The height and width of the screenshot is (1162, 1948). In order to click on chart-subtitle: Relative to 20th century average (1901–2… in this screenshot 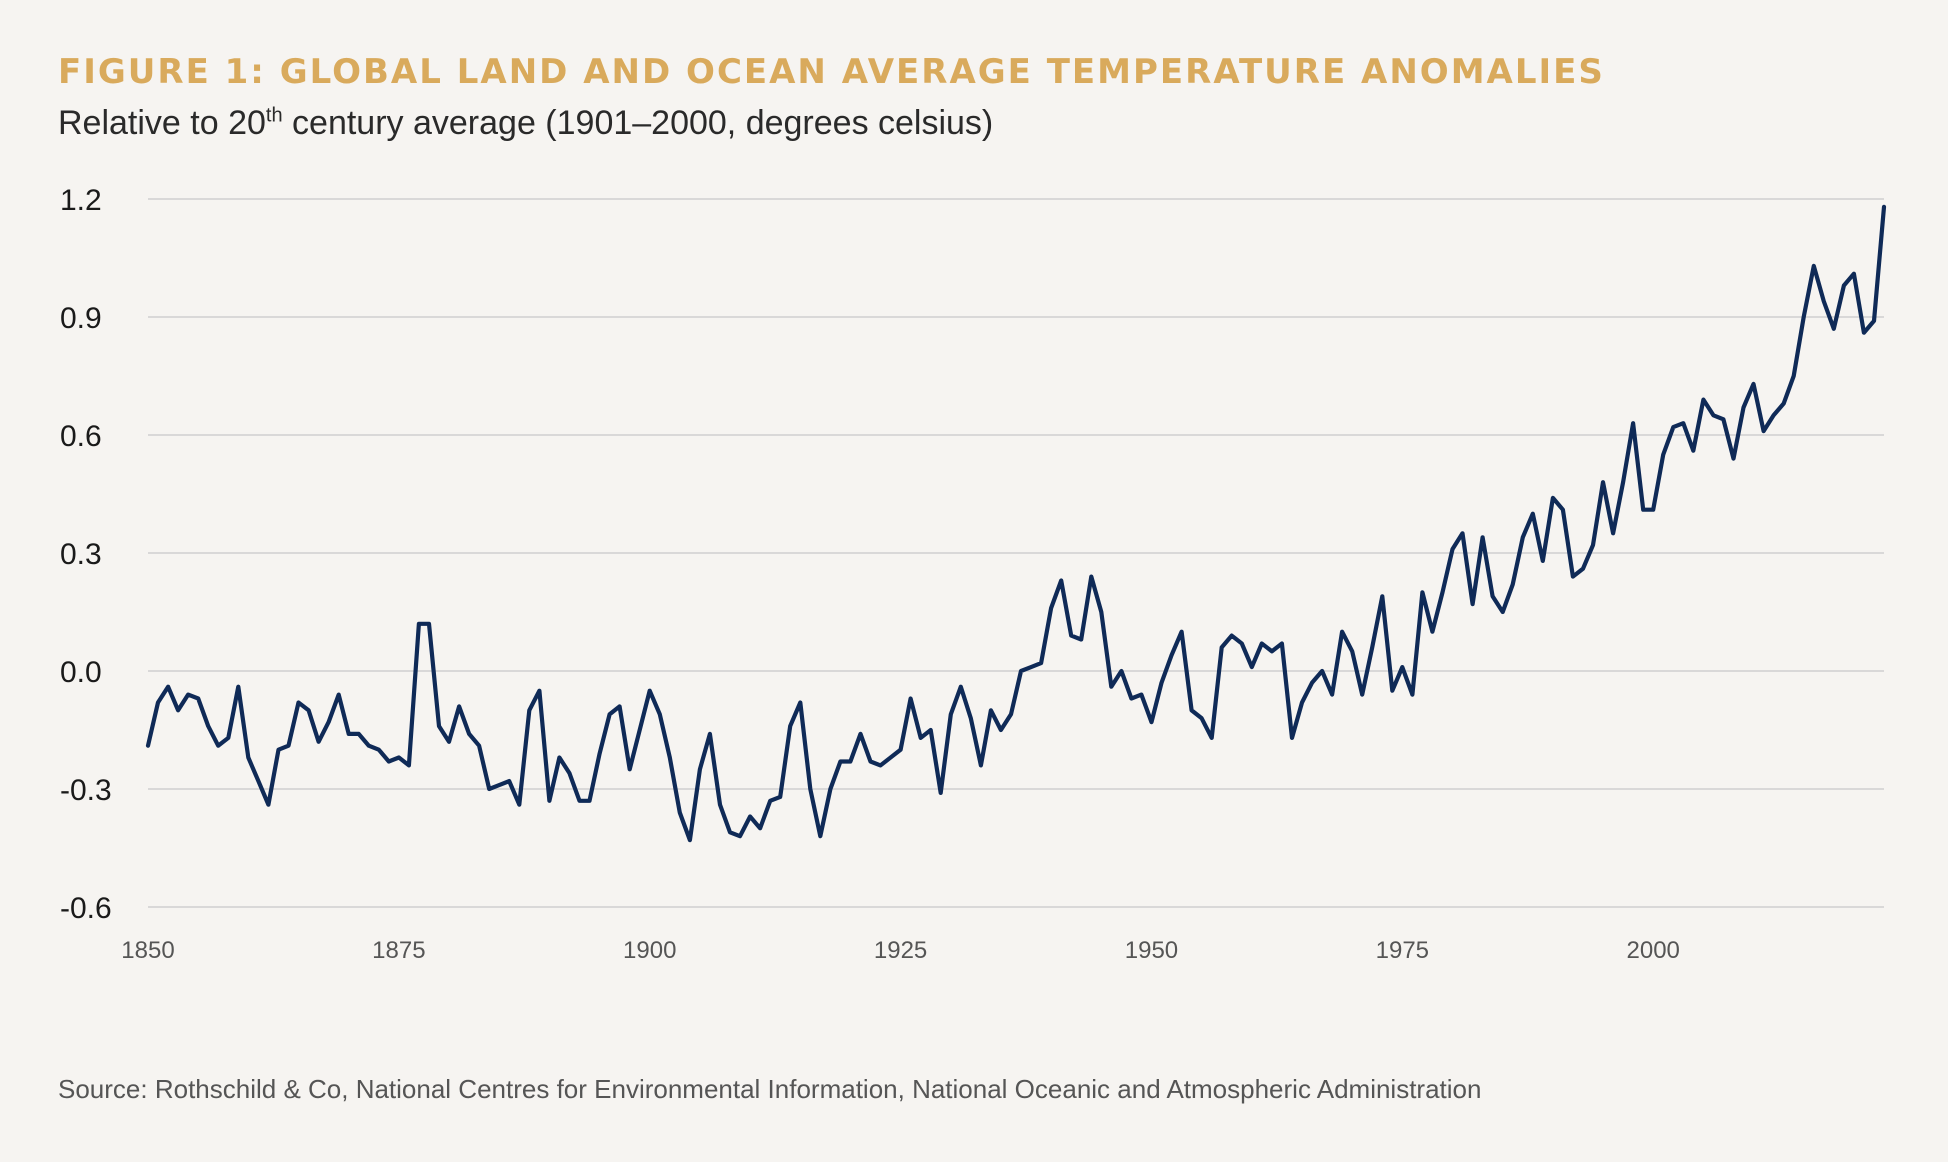, I will do `click(525, 123)`.